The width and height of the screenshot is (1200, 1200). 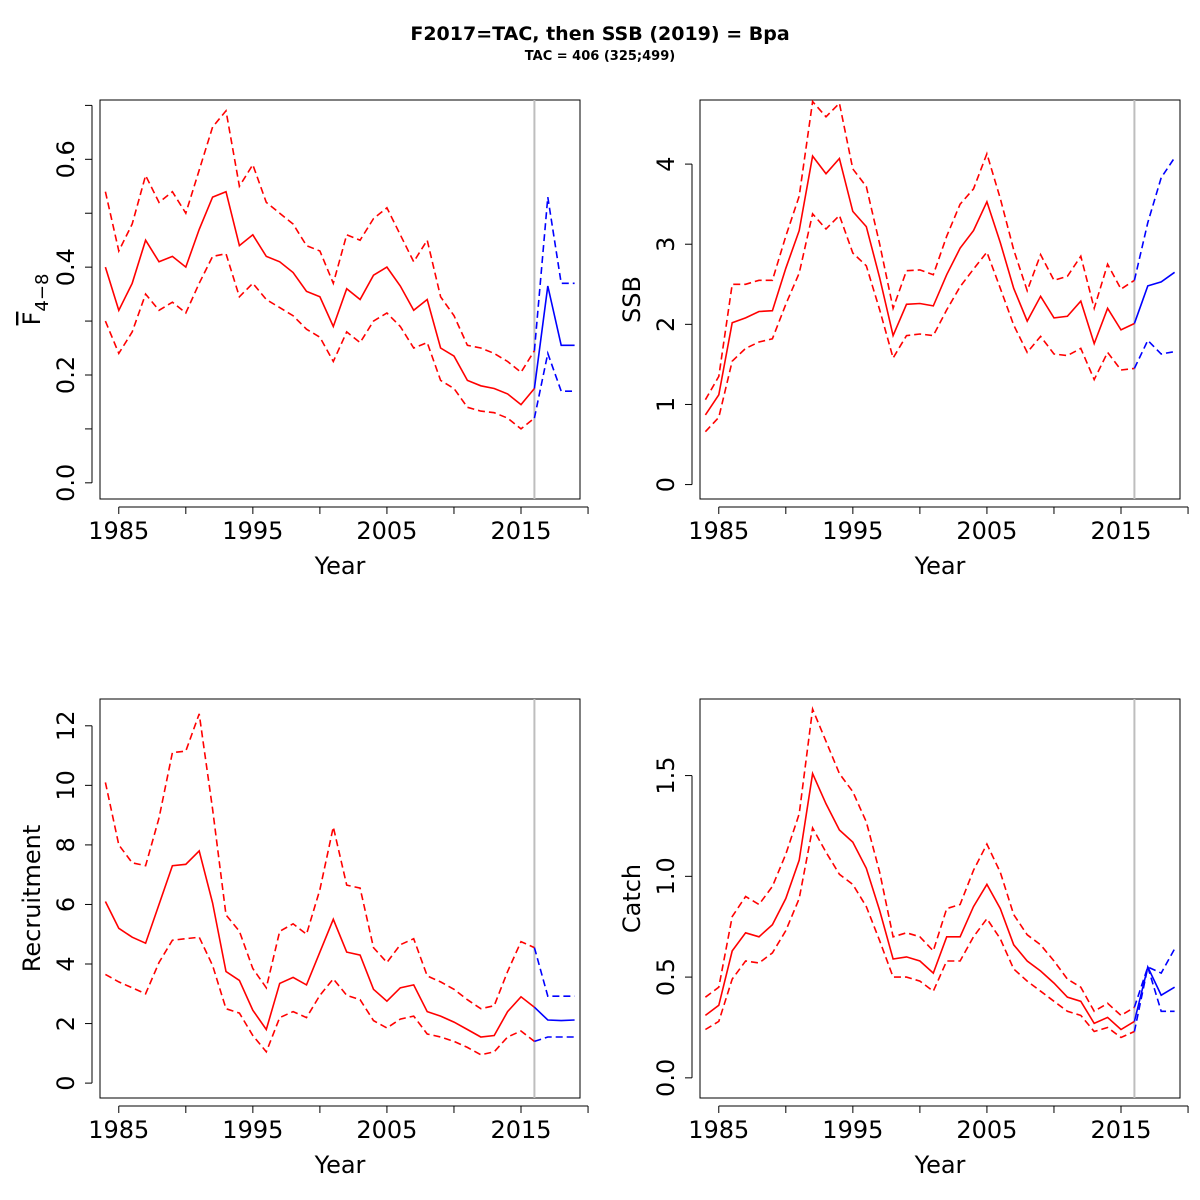 I want to click on y-tick-label: 0.6, so click(x=66, y=159).